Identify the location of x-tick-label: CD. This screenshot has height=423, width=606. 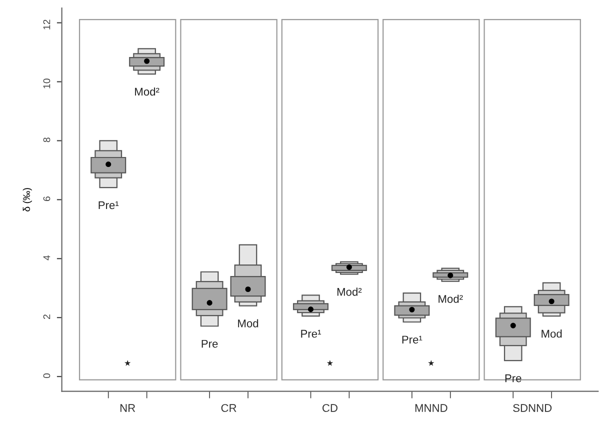
(330, 408).